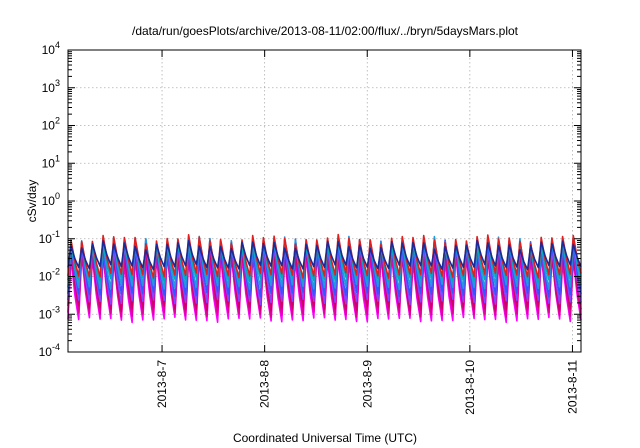 The height and width of the screenshot is (448, 640). I want to click on x-tick-label: 2013-8-11, so click(572, 387).